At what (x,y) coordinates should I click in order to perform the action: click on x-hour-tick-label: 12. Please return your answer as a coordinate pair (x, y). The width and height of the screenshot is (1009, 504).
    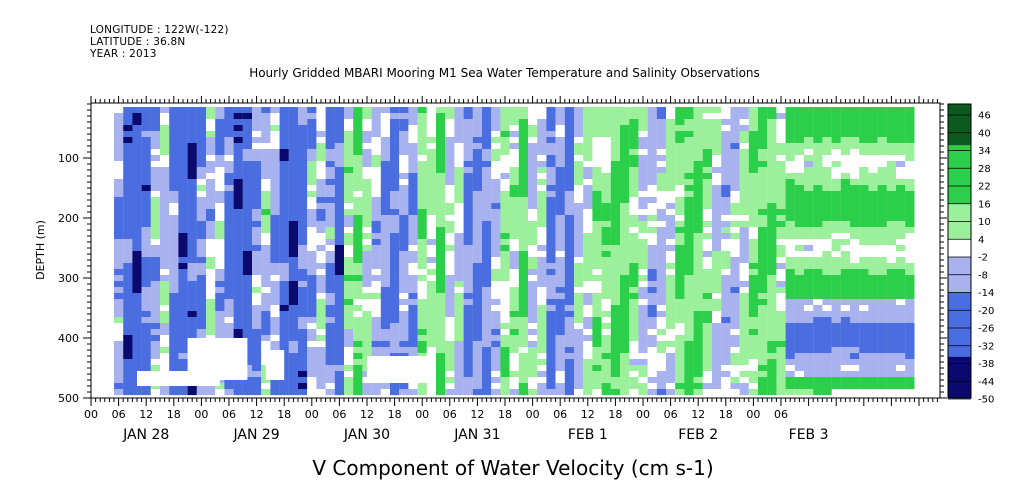
    Looking at the image, I should click on (698, 414).